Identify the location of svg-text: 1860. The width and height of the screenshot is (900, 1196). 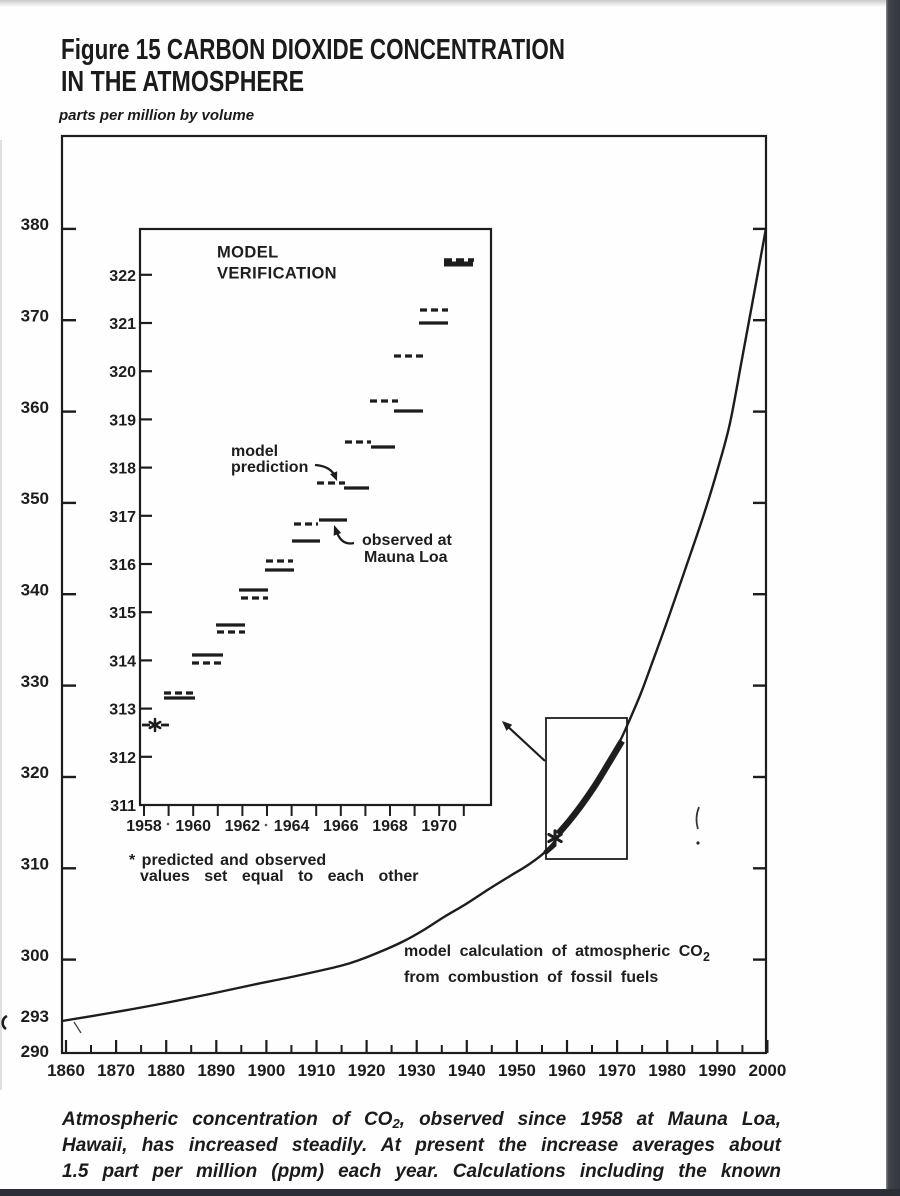
(66, 1070).